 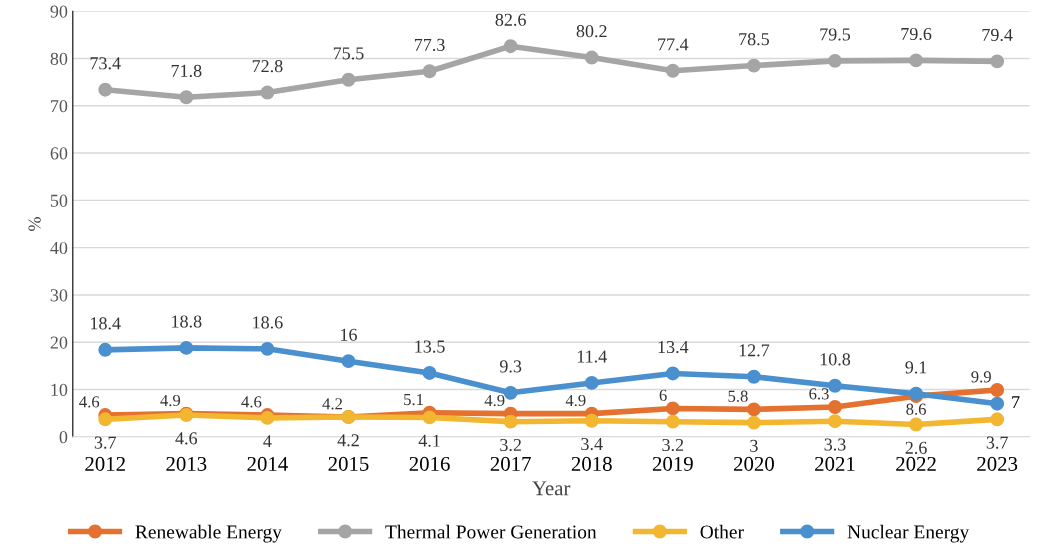 What do you see at coordinates (59, 106) in the screenshot?
I see `y-tick-label: 70` at bounding box center [59, 106].